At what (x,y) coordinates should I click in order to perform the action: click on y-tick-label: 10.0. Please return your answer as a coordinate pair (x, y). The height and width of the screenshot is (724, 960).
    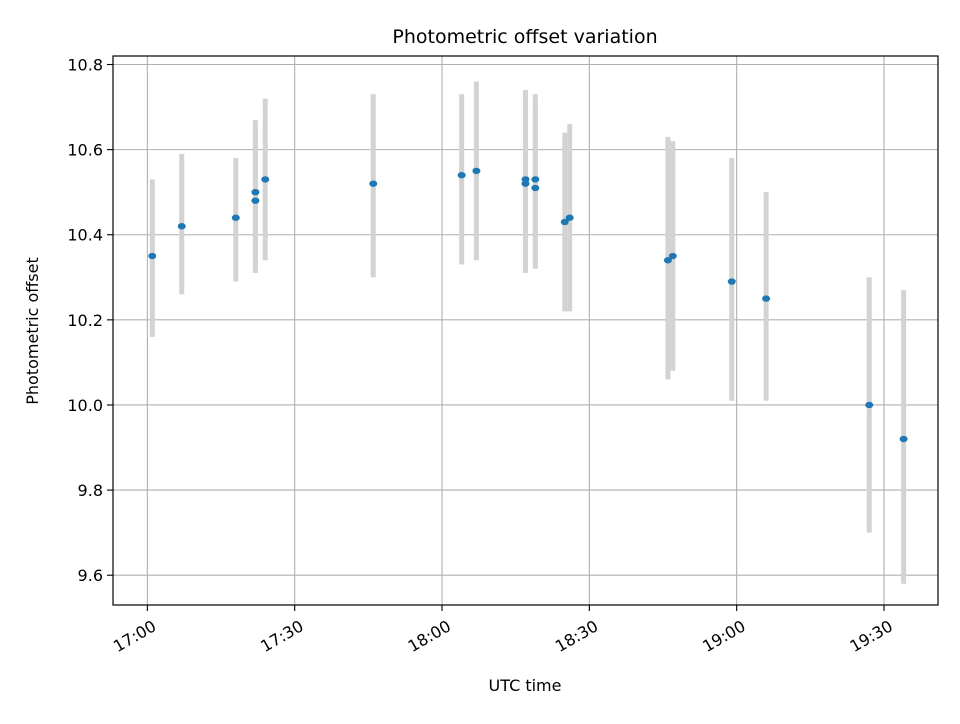
    Looking at the image, I should click on (85, 405).